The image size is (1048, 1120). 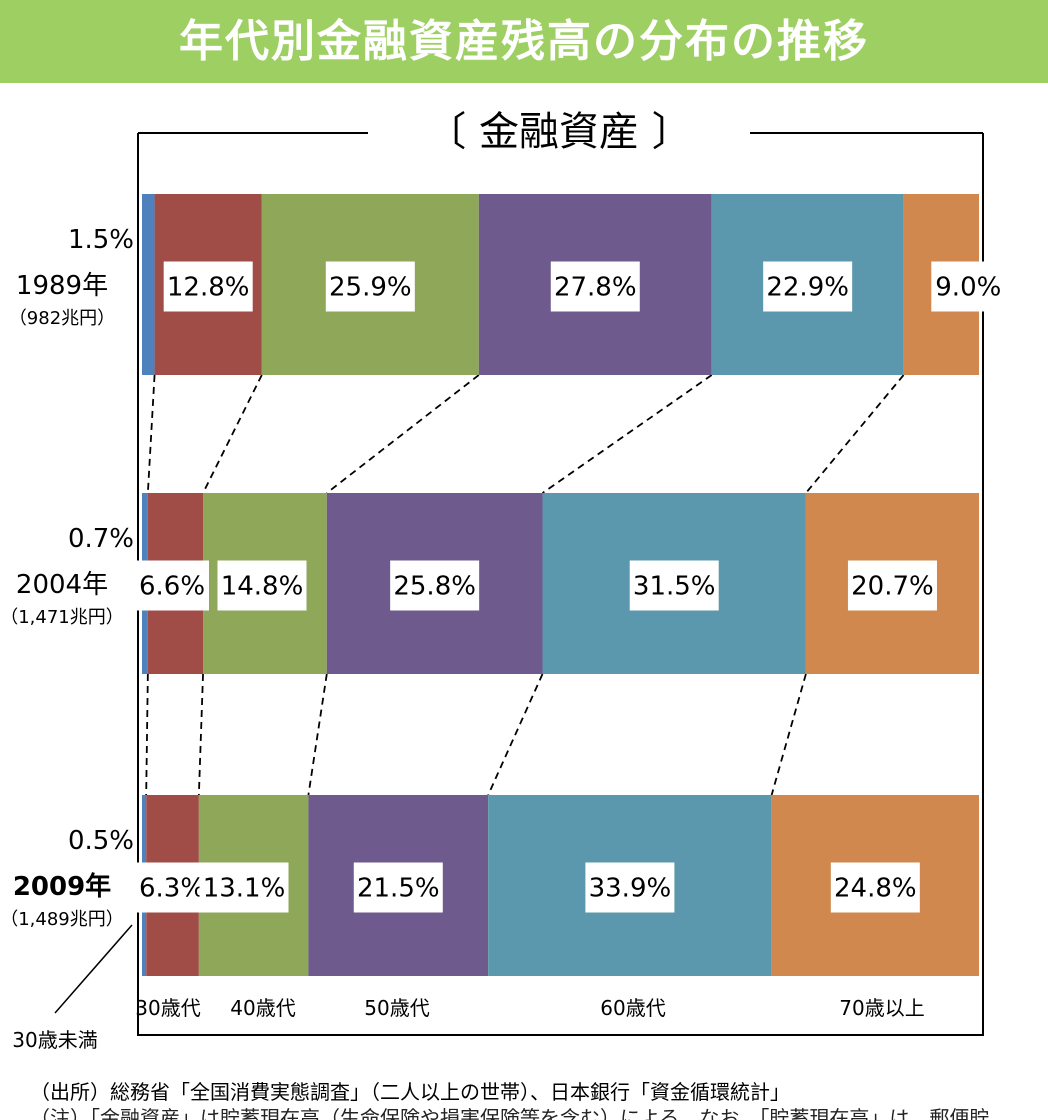 What do you see at coordinates (524, 41) in the screenshot?
I see `page-title: 年代別金融資産残高の分布の推移` at bounding box center [524, 41].